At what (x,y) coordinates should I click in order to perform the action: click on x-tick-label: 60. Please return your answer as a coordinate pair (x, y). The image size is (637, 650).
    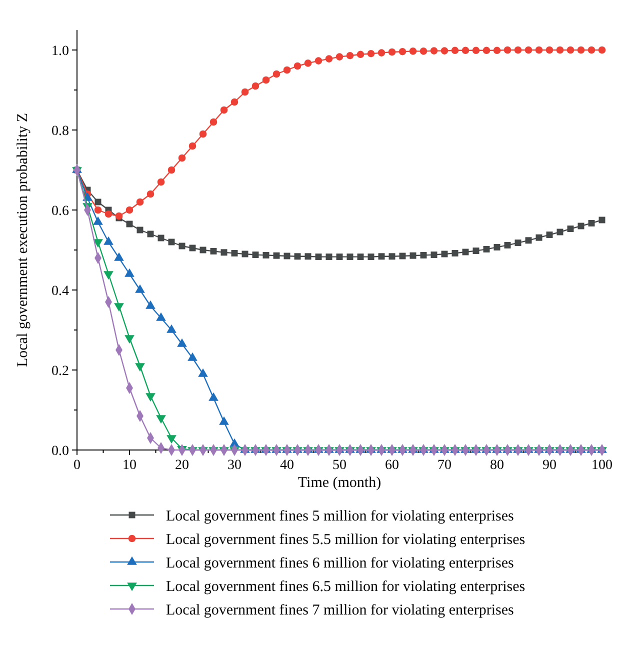
    Looking at the image, I should click on (392, 465).